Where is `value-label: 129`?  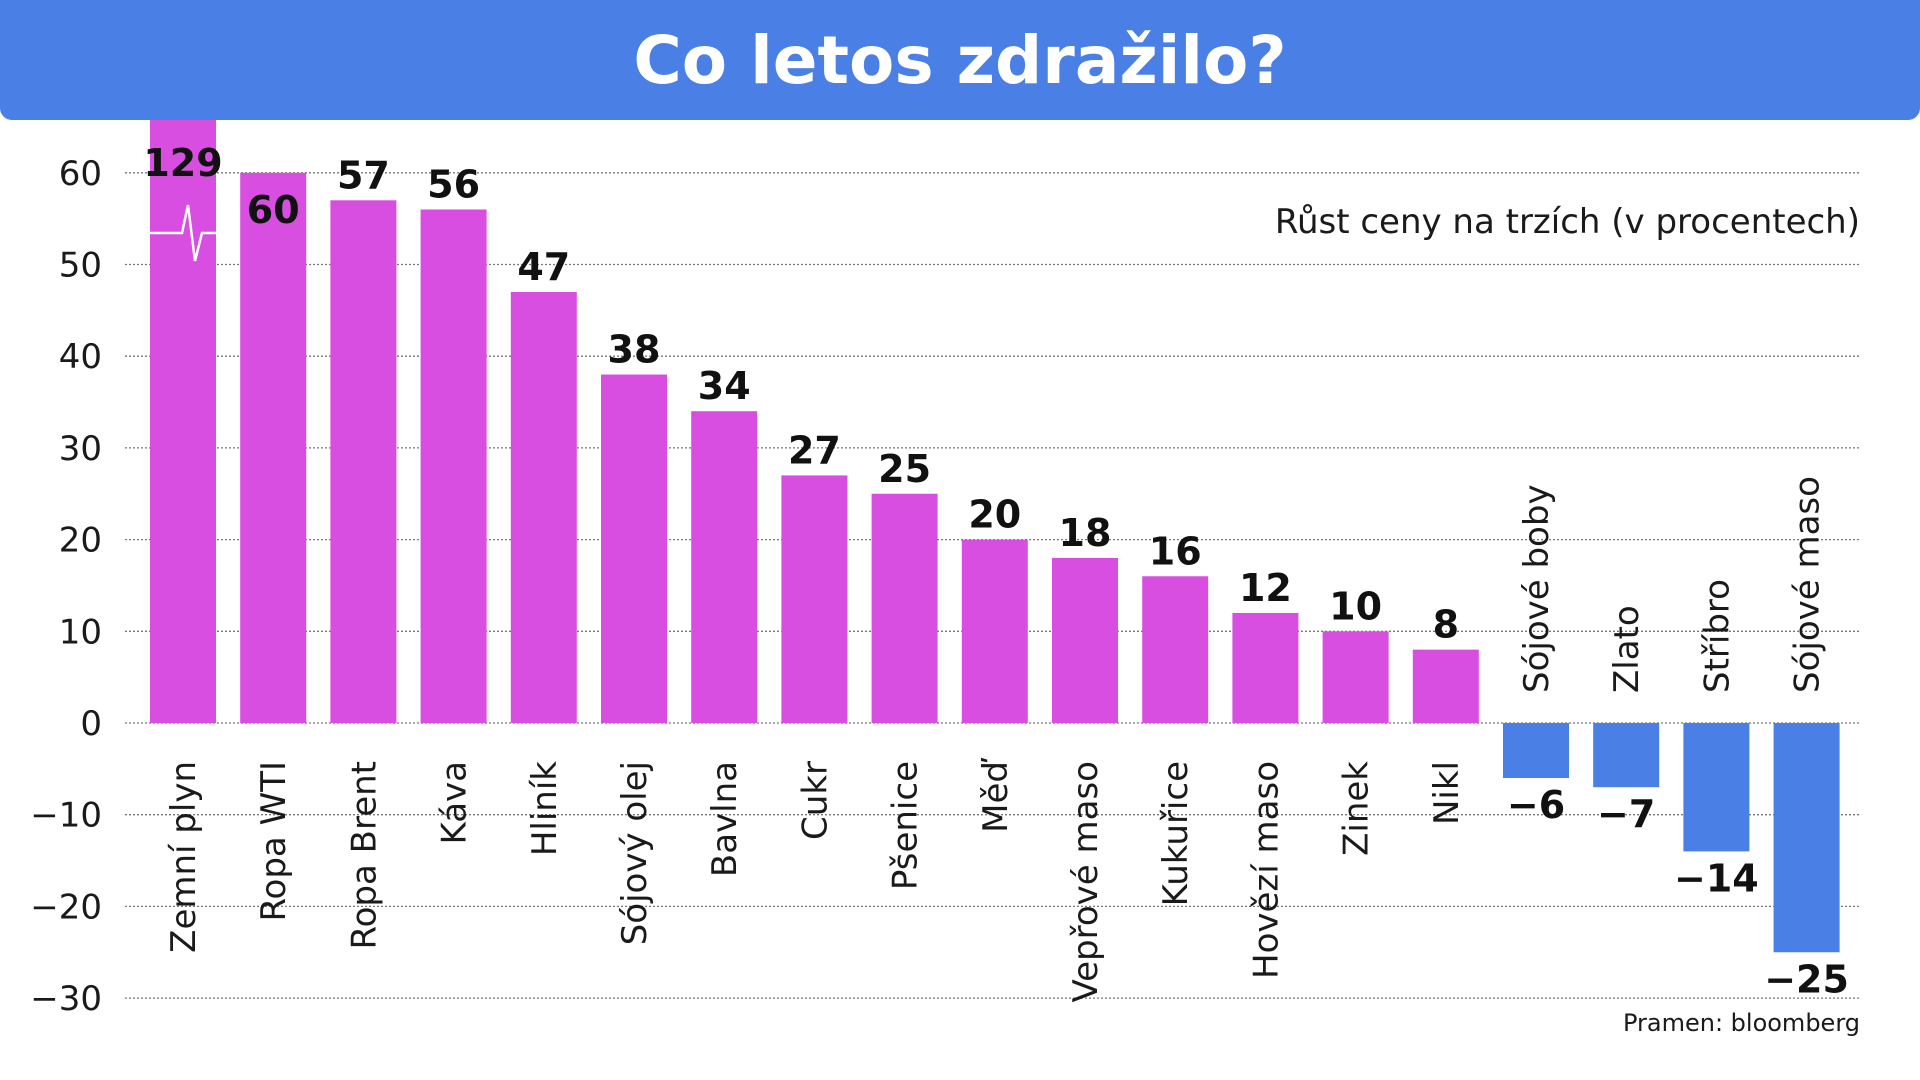 value-label: 129 is located at coordinates (182, 163).